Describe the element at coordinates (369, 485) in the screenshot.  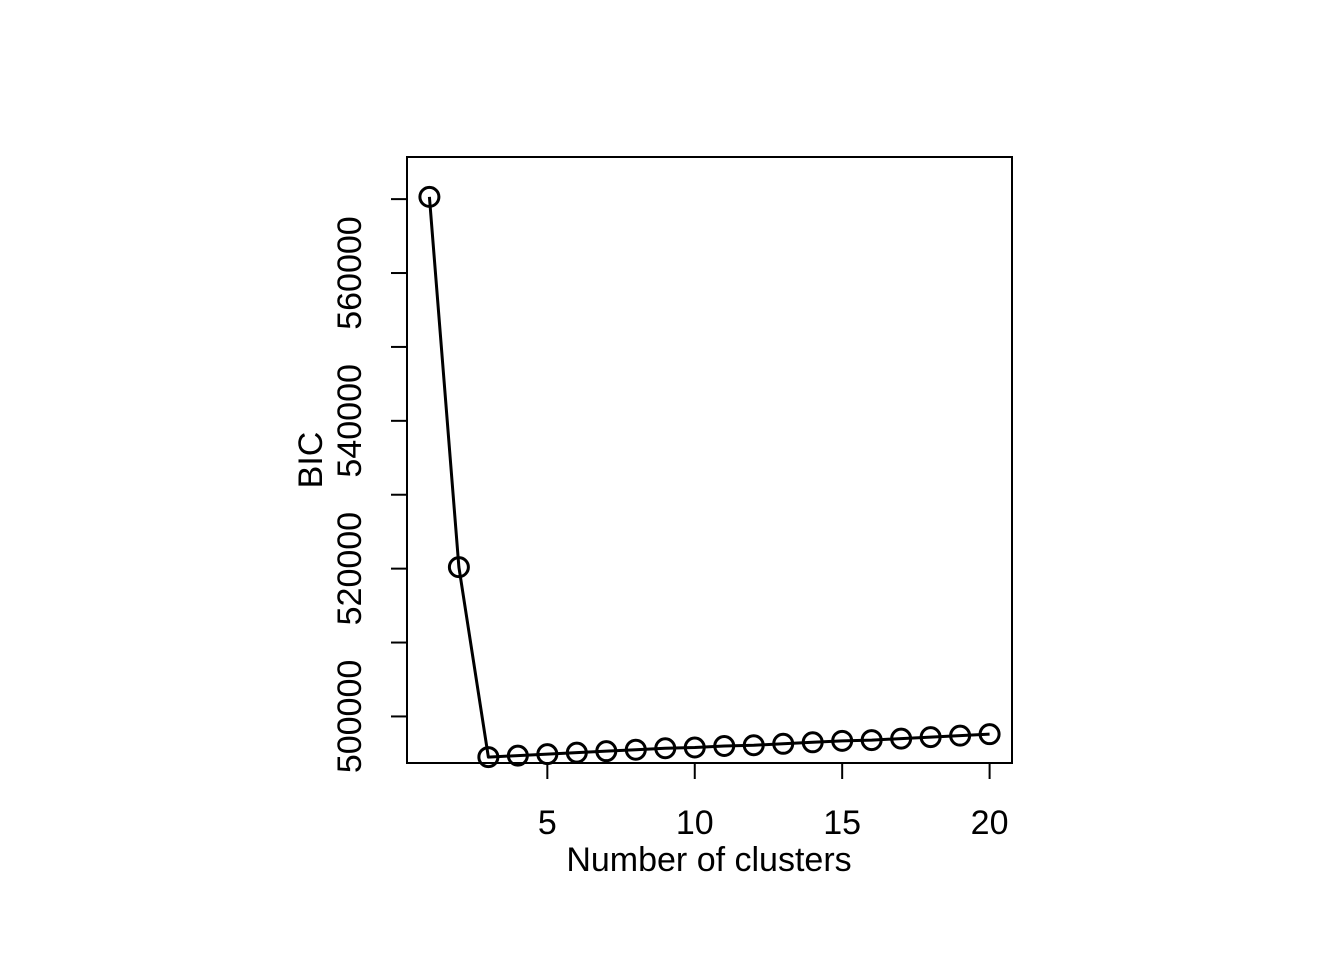
I see `y-axis: 500000 520000 540000 560000` at that location.